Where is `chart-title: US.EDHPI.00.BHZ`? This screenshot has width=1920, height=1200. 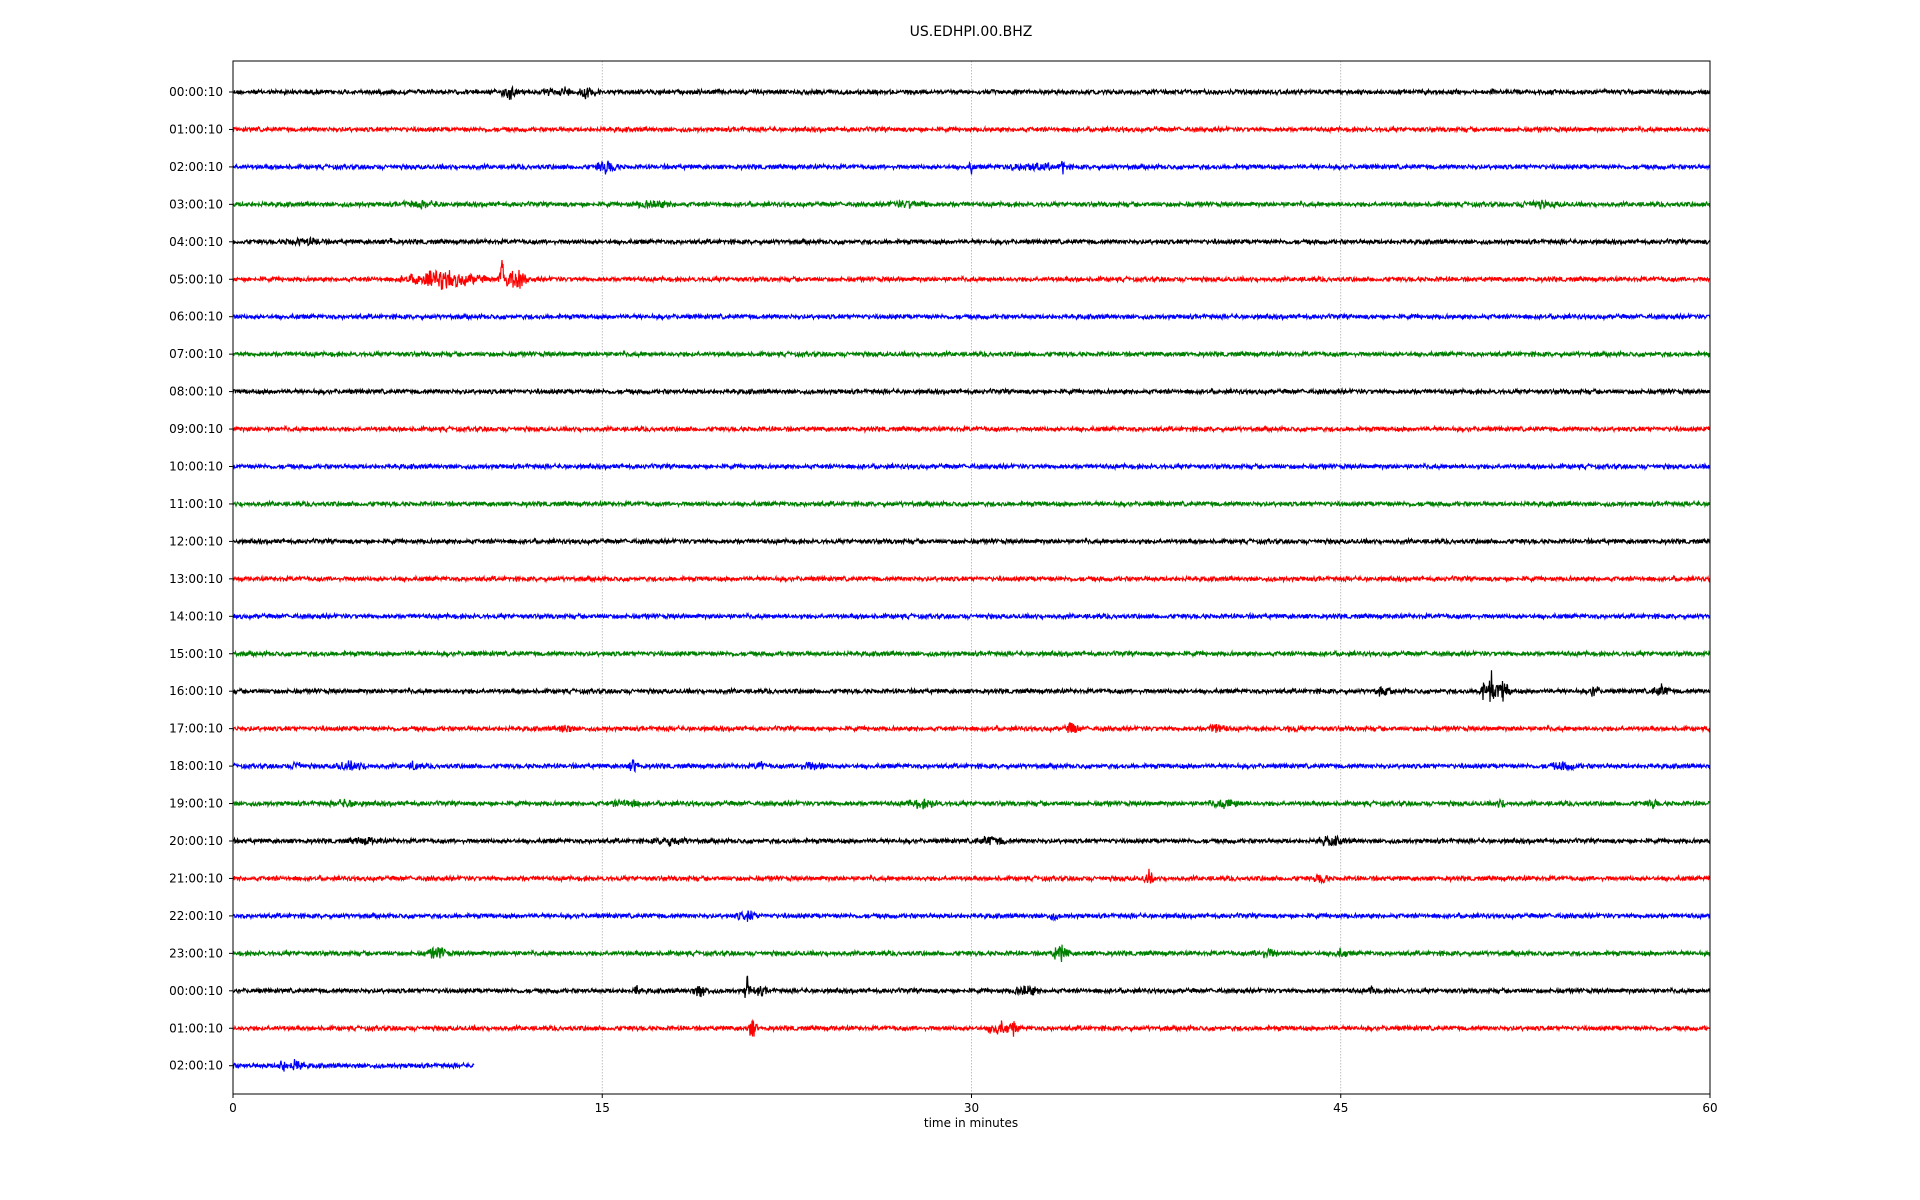
chart-title: US.EDHPI.00.BHZ is located at coordinates (971, 32).